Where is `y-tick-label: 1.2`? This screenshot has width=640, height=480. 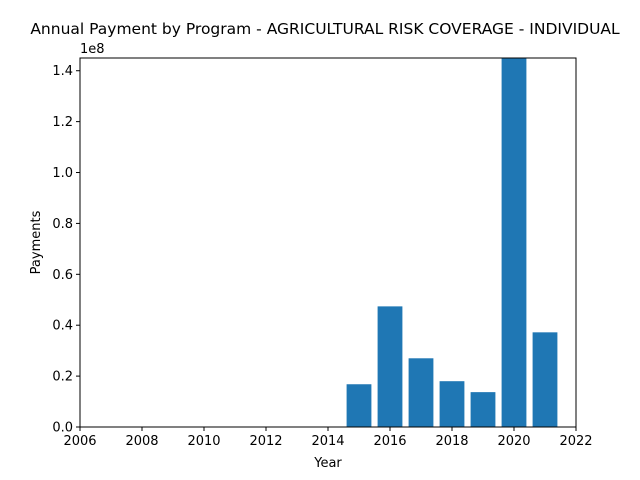 y-tick-label: 1.2 is located at coordinates (62, 122).